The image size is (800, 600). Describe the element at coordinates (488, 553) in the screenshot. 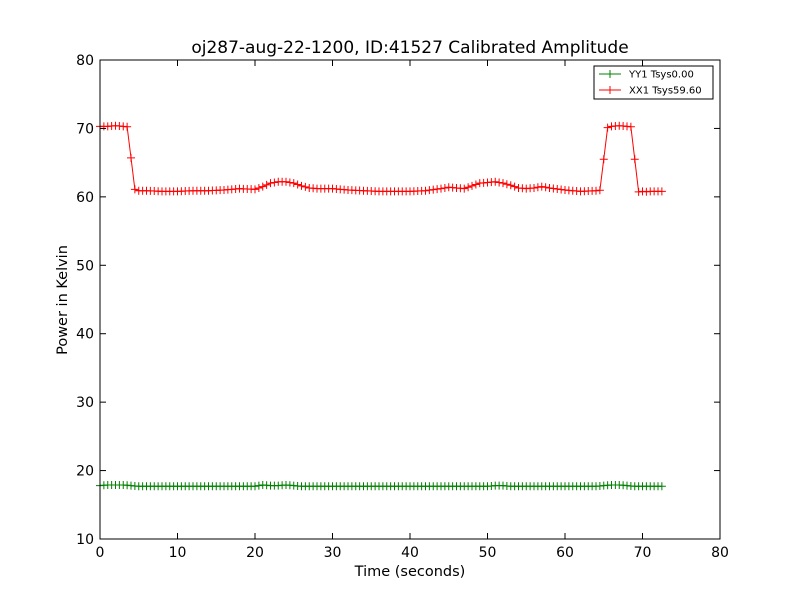

I see `x-tick-label: 50` at that location.